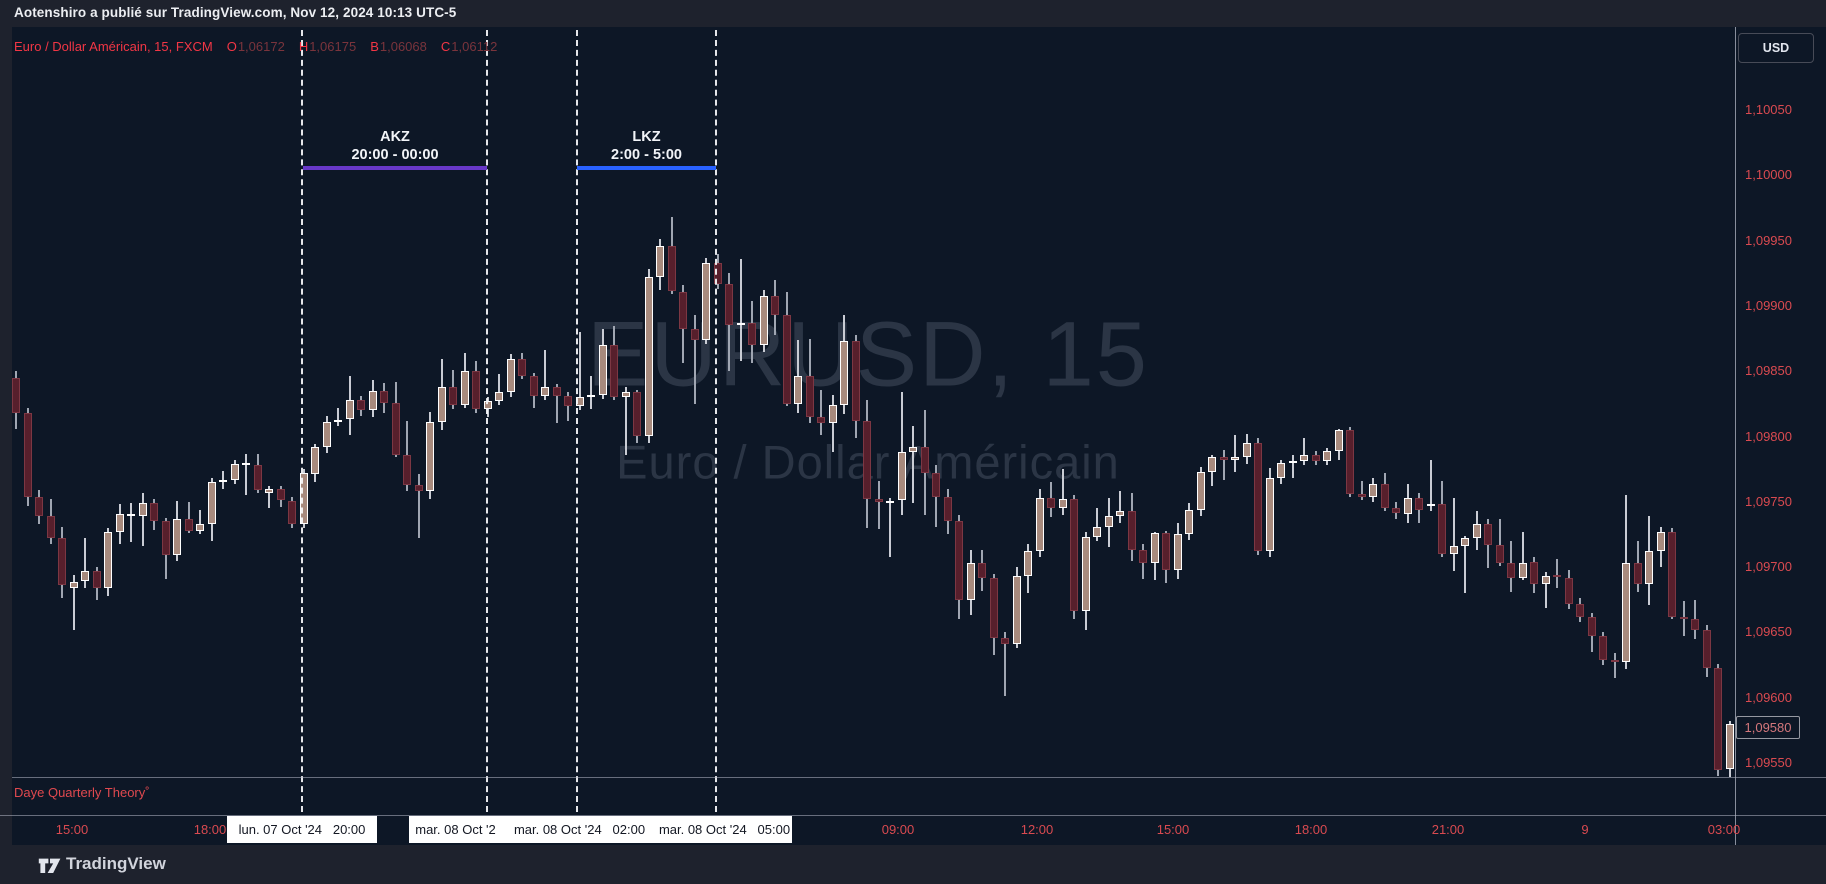 The height and width of the screenshot is (884, 1826). What do you see at coordinates (116, 863) in the screenshot?
I see `tradingview-brand-link: TradingView` at bounding box center [116, 863].